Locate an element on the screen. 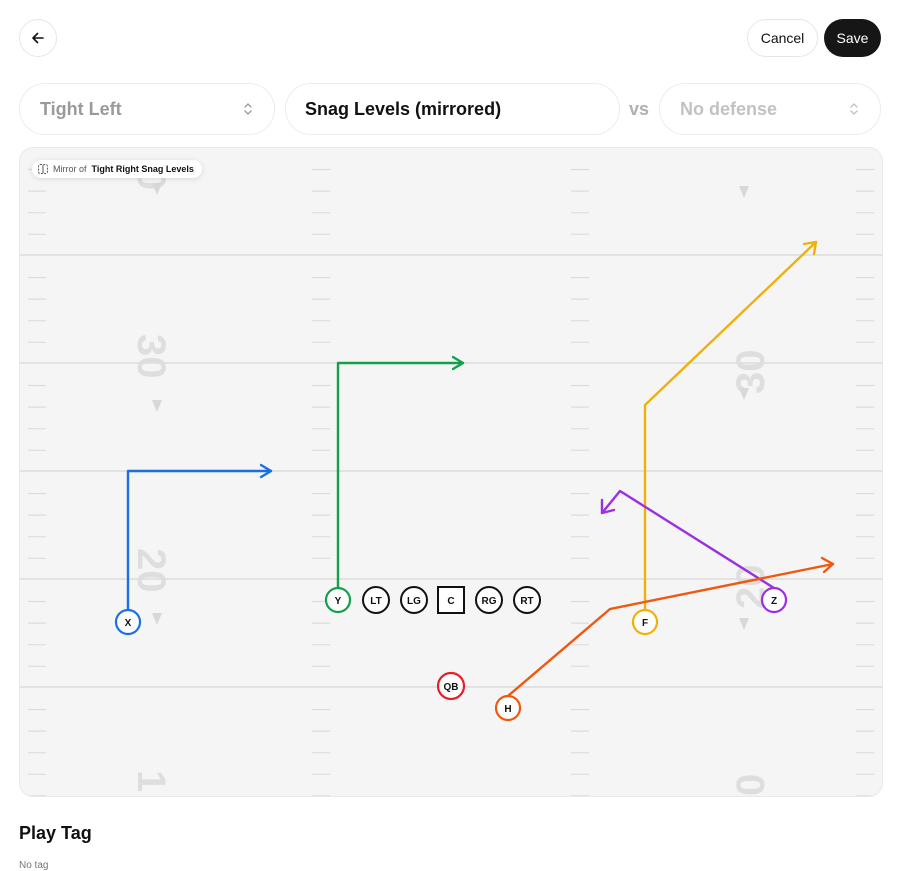 This screenshot has width=900, height=871. mirror-badge: Mirror of Tight Right Snag Levels is located at coordinates (117, 169).